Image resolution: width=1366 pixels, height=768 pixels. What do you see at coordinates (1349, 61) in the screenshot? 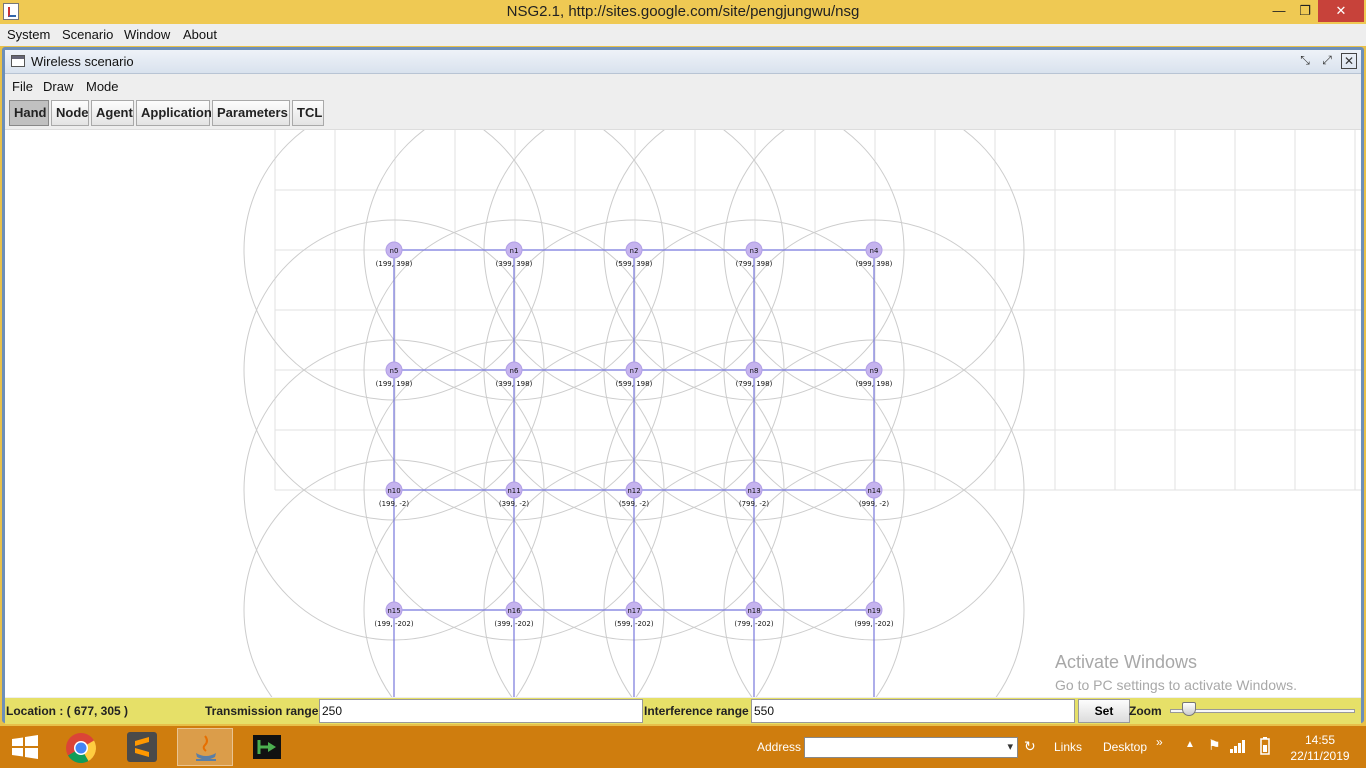
I see `frame-close-icon: ✕` at bounding box center [1349, 61].